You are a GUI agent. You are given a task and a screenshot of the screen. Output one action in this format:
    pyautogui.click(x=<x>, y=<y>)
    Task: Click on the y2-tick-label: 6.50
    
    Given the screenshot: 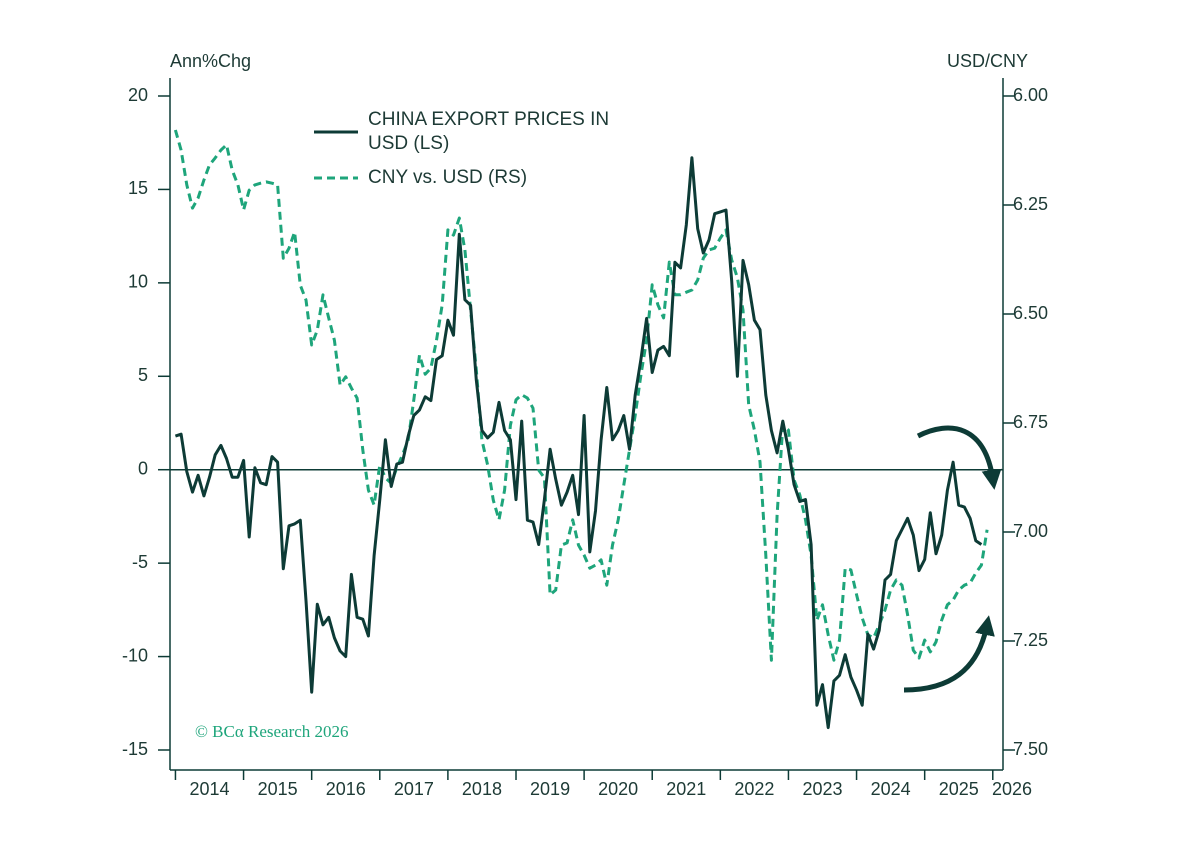 What is the action you would take?
    pyautogui.click(x=1030, y=313)
    